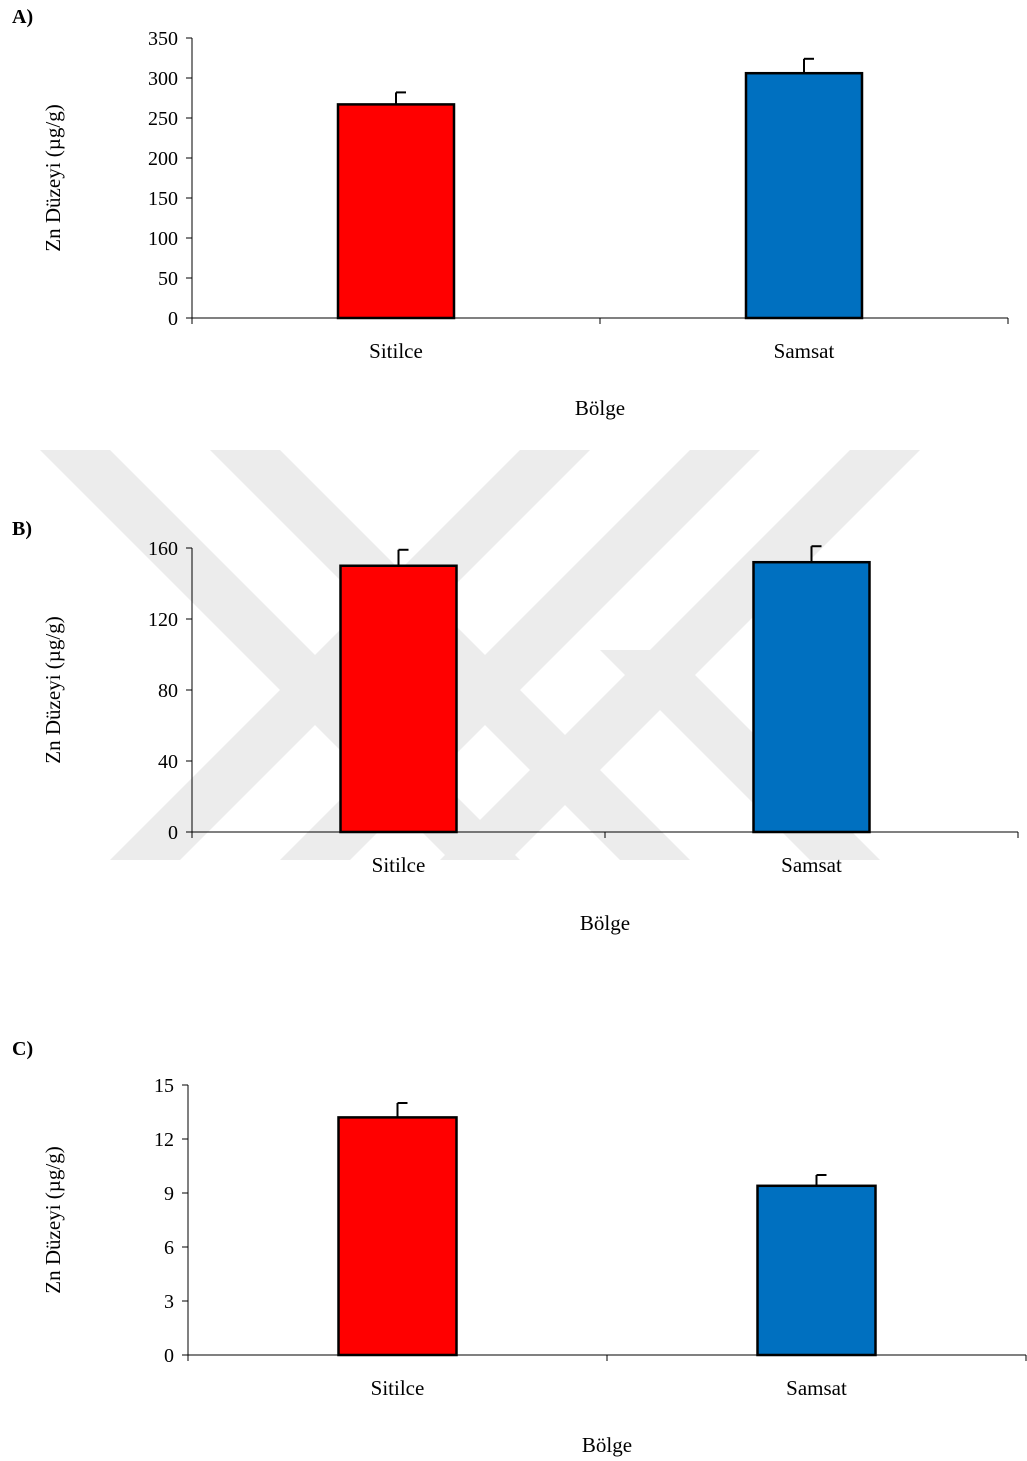 This screenshot has height=1461, width=1027. Describe the element at coordinates (169, 1194) in the screenshot. I see `y-tick-label: 9` at that location.